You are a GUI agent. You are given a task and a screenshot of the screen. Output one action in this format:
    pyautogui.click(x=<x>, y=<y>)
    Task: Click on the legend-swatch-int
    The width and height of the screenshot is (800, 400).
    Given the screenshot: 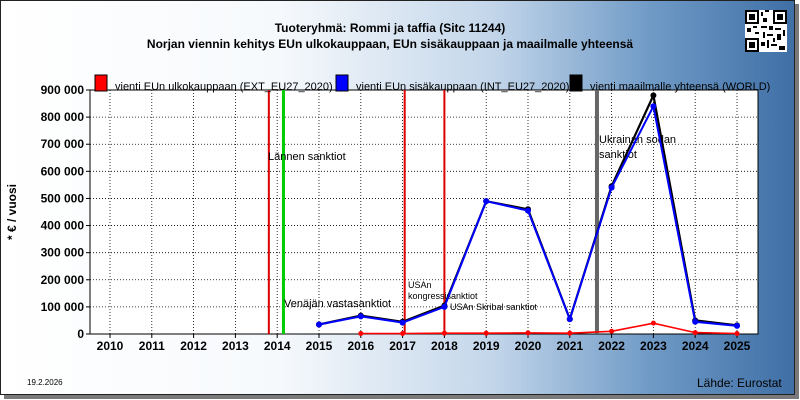 What is the action you would take?
    pyautogui.click(x=342, y=83)
    